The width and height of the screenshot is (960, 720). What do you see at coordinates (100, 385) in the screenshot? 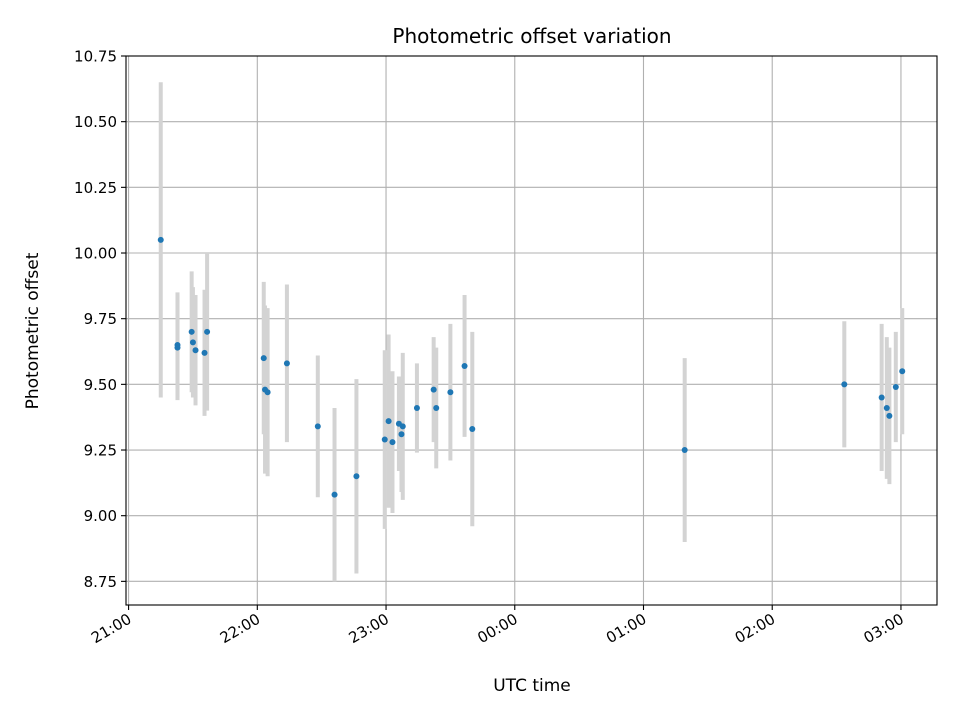
I see `y-tick-label: 9.50` at bounding box center [100, 385].